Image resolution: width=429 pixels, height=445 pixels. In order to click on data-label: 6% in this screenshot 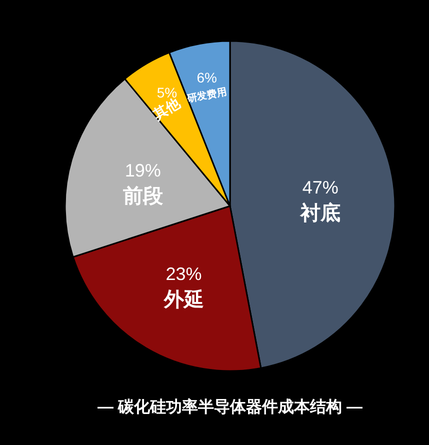, I will do `click(206, 77)`.